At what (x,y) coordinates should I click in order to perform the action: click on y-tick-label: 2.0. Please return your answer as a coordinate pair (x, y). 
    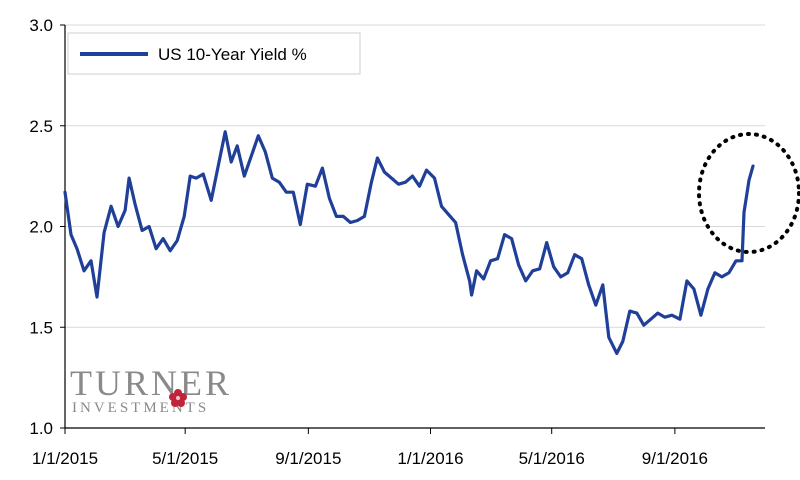
    Looking at the image, I should click on (41, 227).